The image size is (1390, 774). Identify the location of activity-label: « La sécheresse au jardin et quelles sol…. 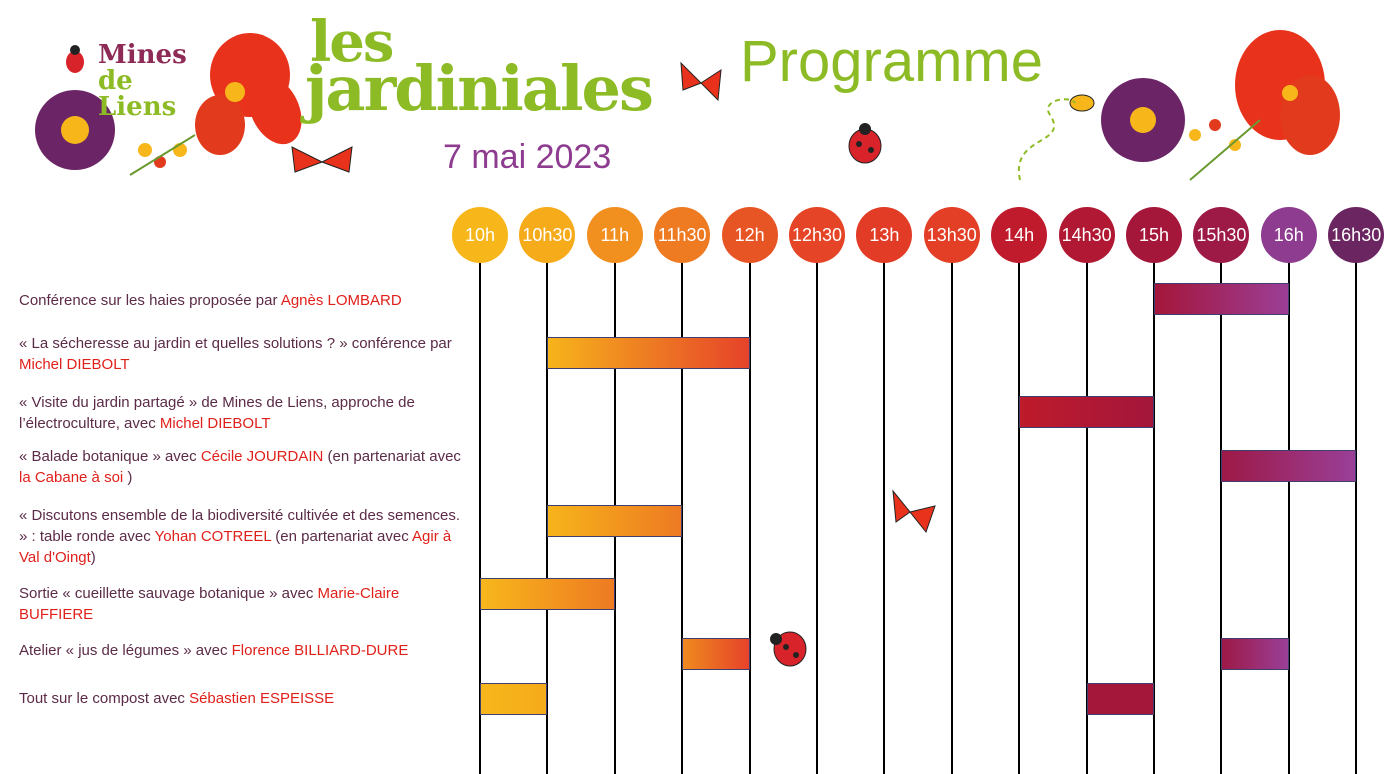
(244, 354).